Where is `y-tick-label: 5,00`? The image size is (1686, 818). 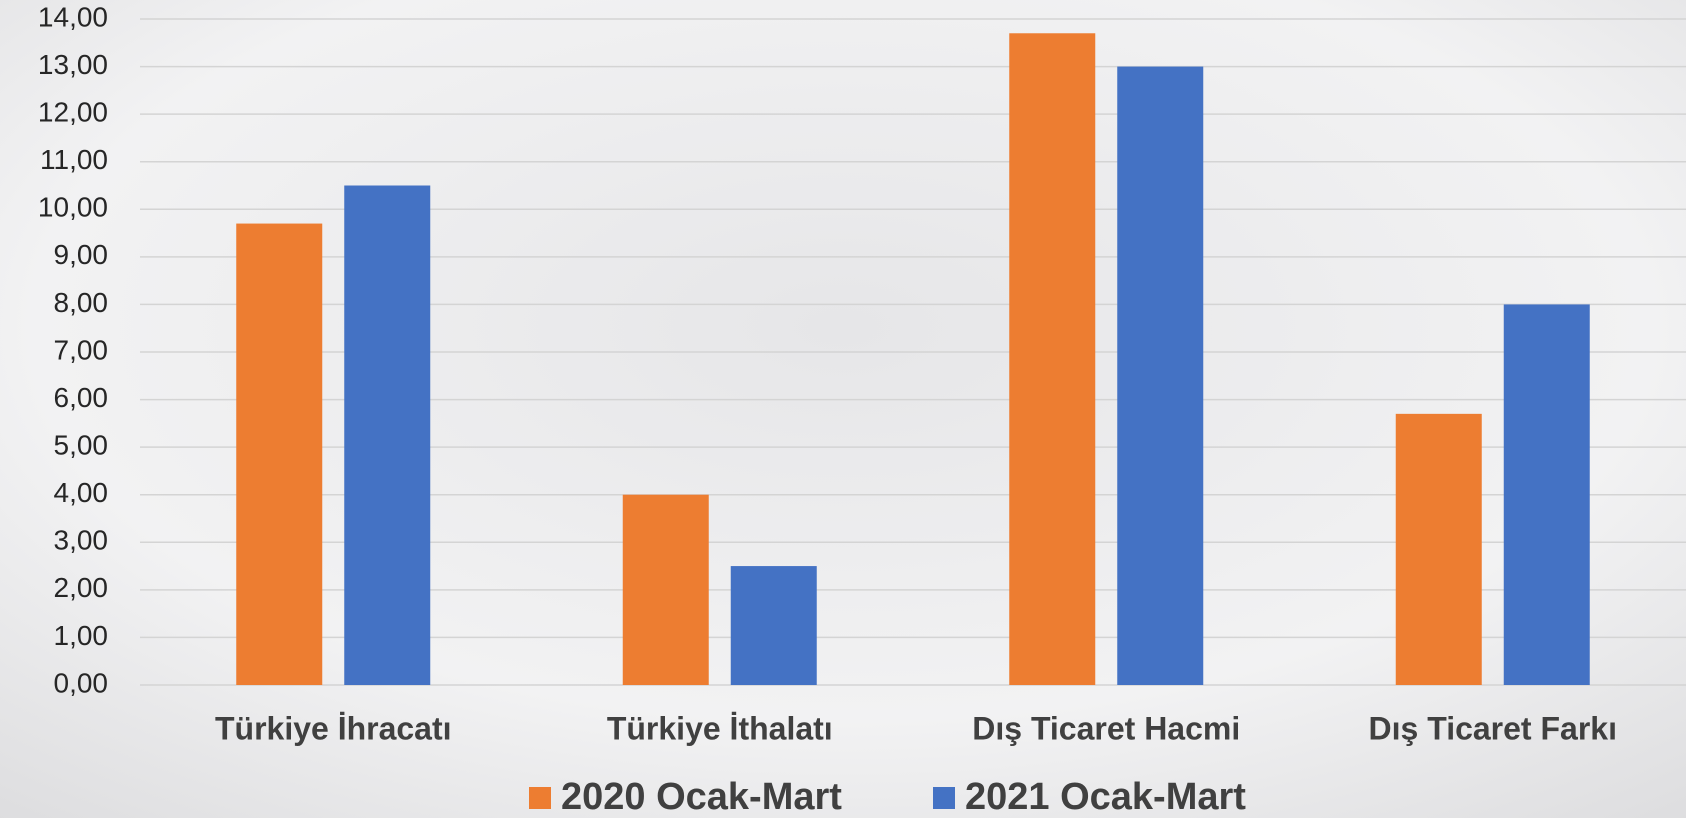
y-tick-label: 5,00 is located at coordinates (81, 445).